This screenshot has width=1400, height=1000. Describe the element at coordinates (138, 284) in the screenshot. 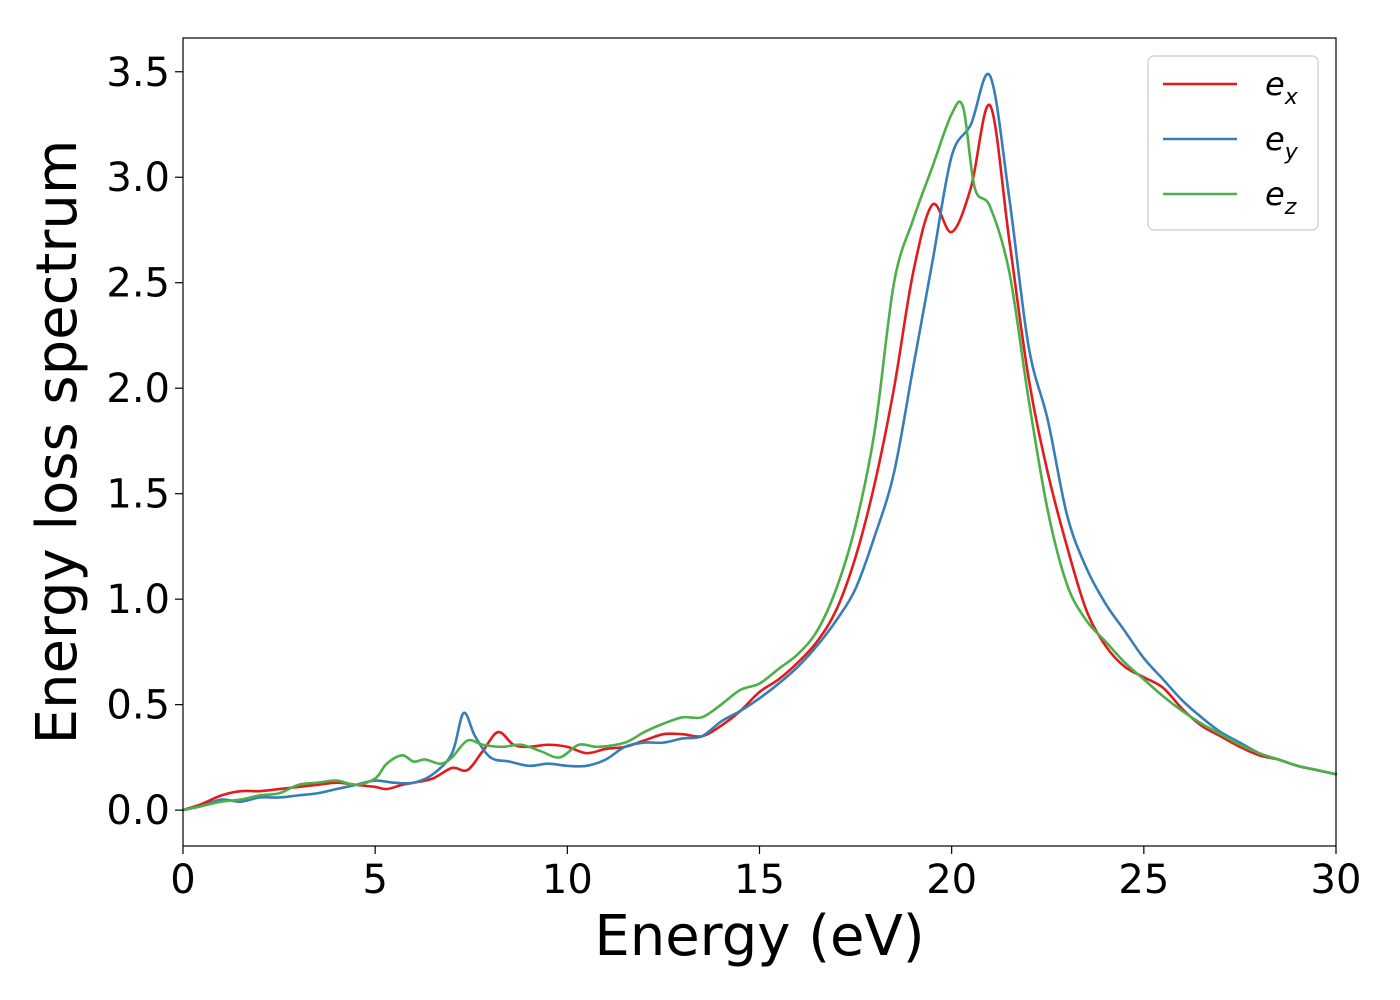

I see `y-tick-label: 2.5` at that location.